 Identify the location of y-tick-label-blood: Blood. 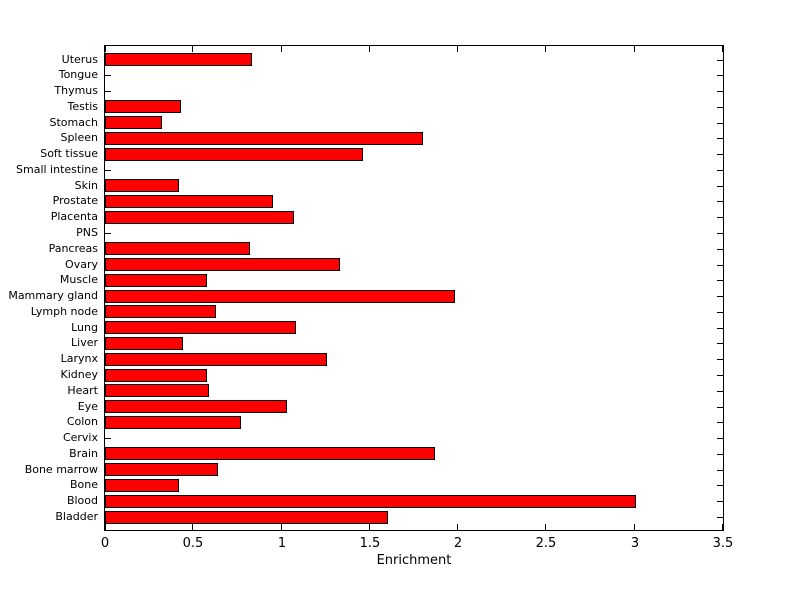
(82, 500).